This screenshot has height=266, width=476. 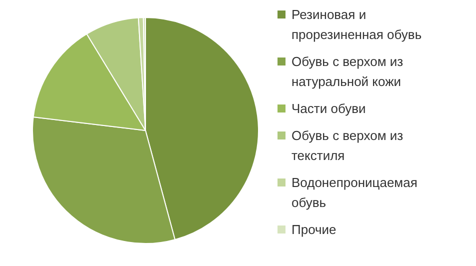 What do you see at coordinates (357, 24) in the screenshot?
I see `legend-label: Резиновая и прорезиненная обувь` at bounding box center [357, 24].